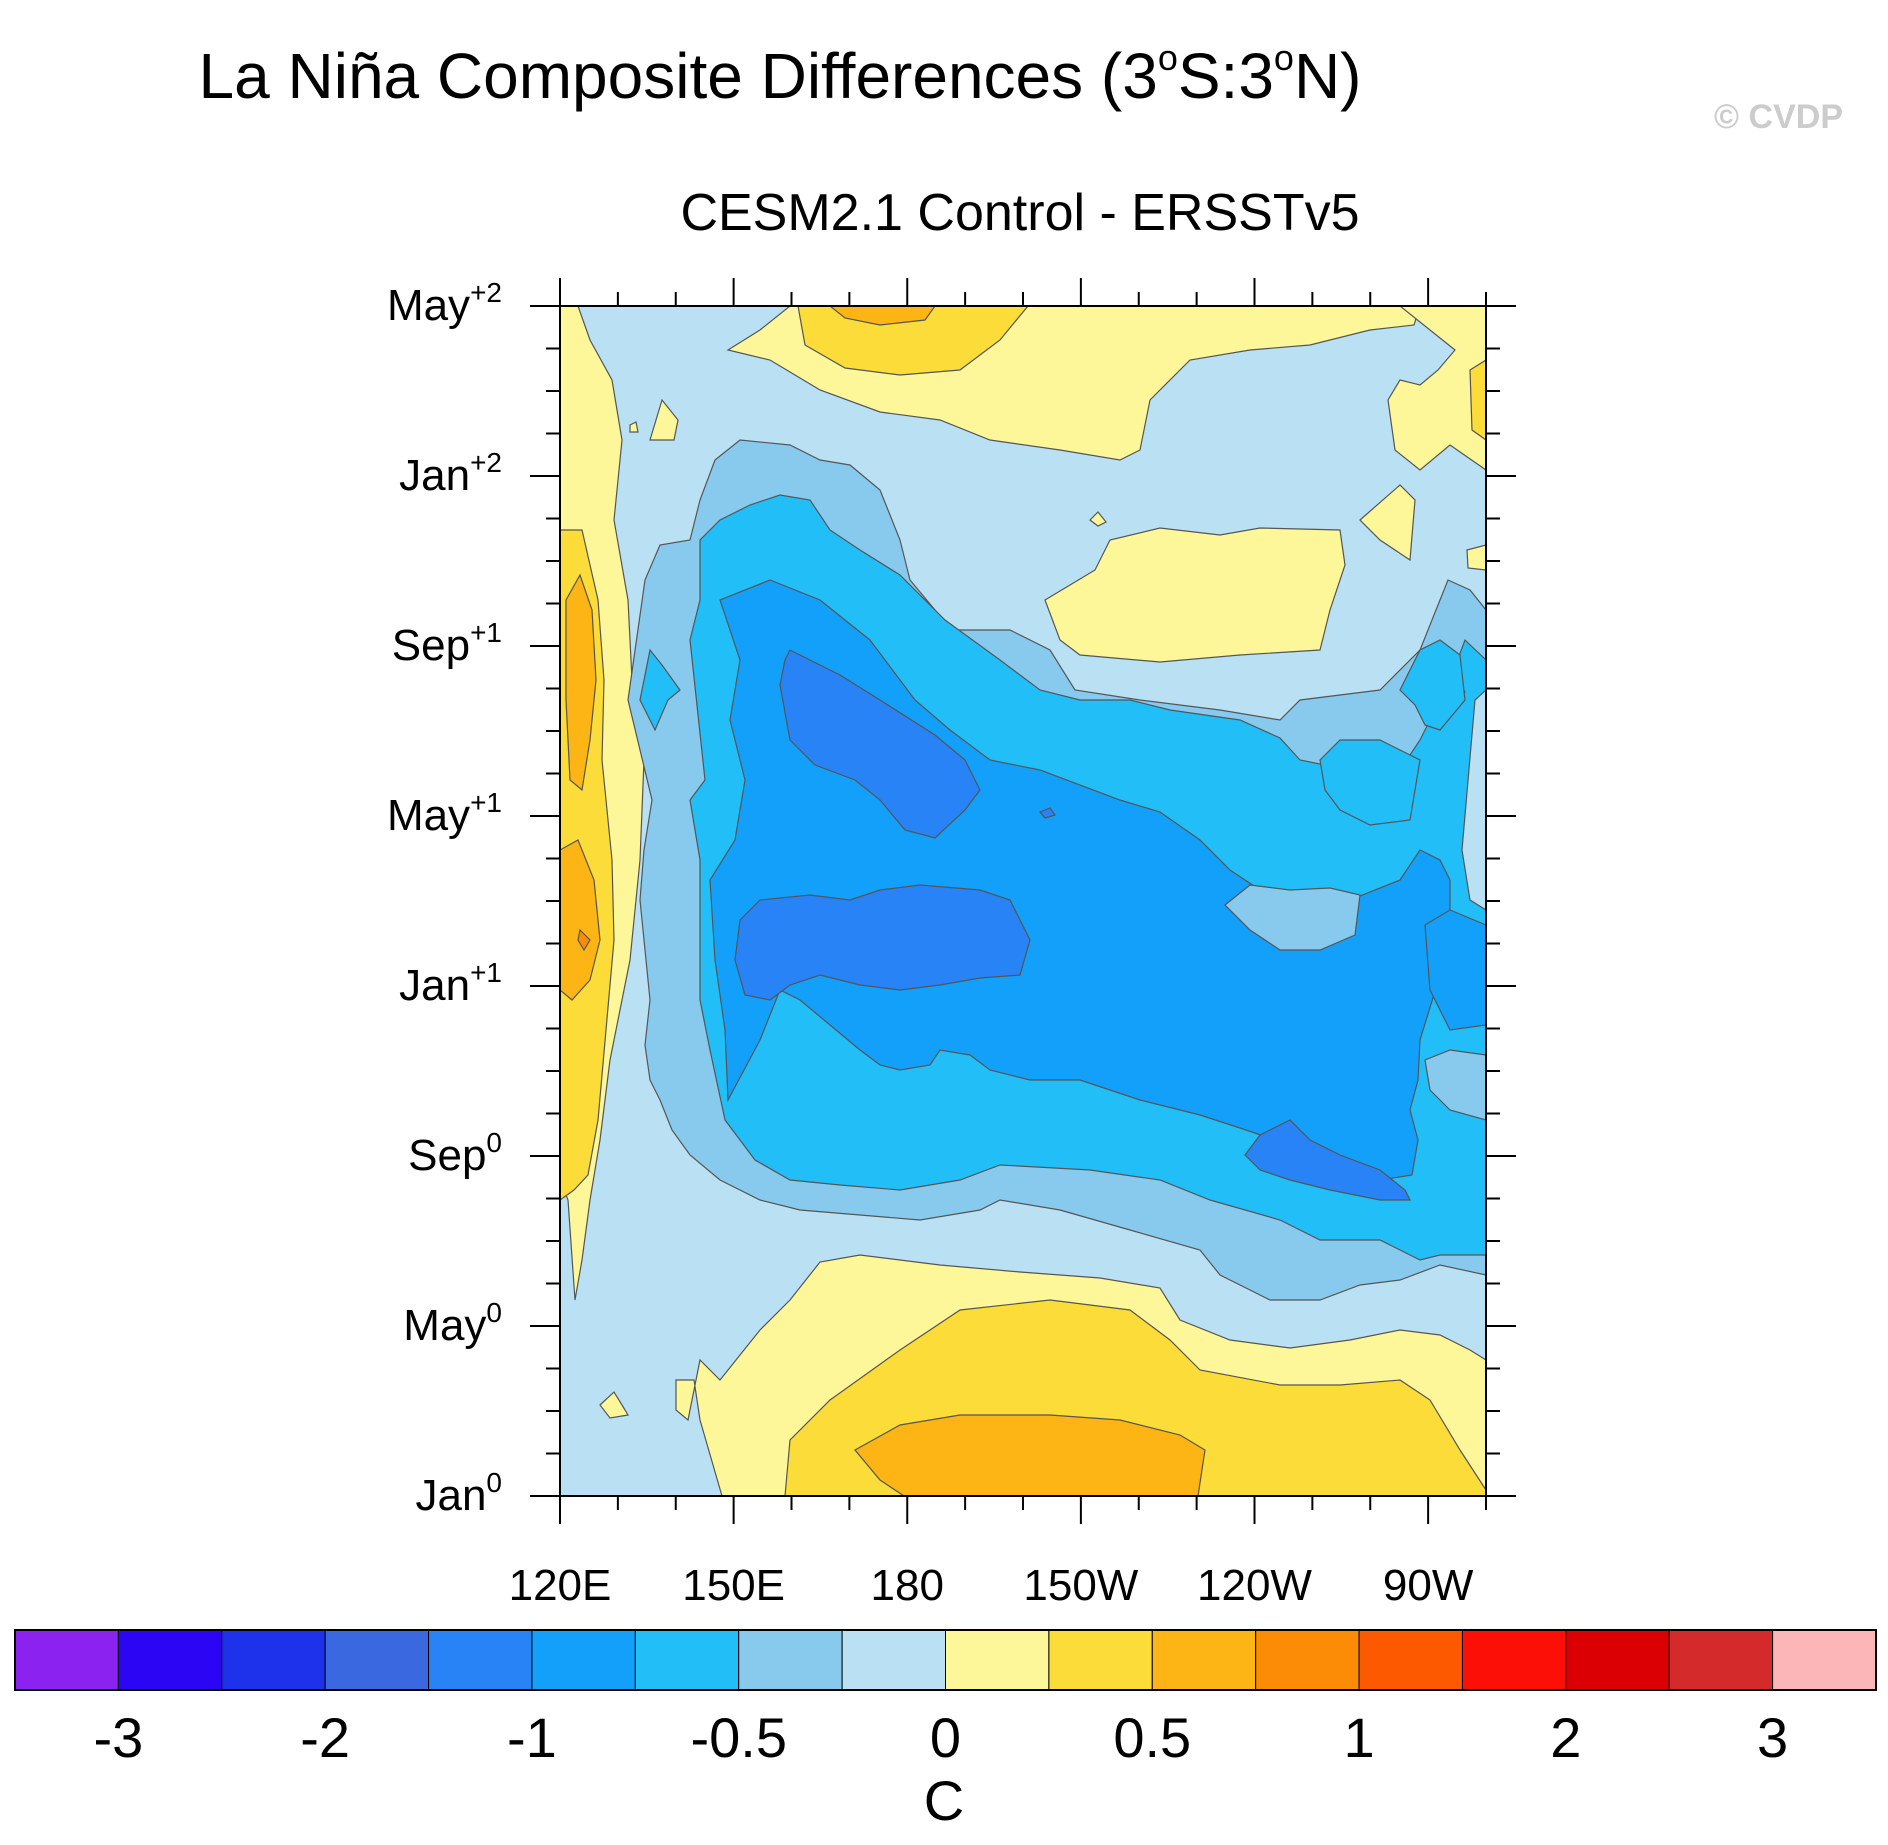 Image resolution: width=1888 pixels, height=1845 pixels. Describe the element at coordinates (444, 303) in the screenshot. I see `y-tick-label: May+2` at that location.